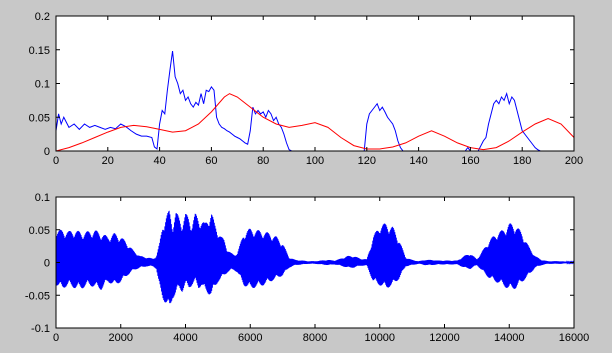 The height and width of the screenshot is (353, 612). What do you see at coordinates (522, 161) in the screenshot?
I see `x-tick-label: 180` at bounding box center [522, 161].